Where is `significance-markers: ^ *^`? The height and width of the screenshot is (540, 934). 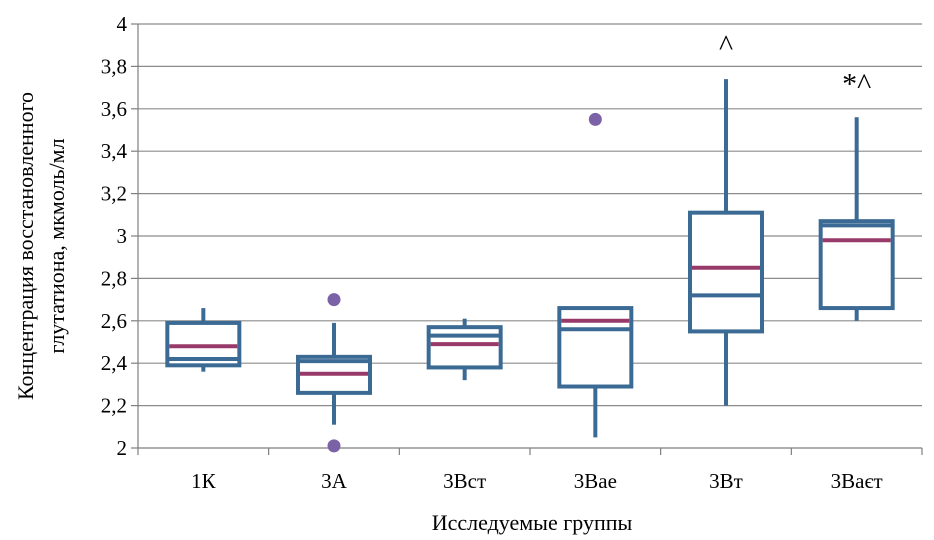
significance-markers: ^ *^ is located at coordinates (795, 64).